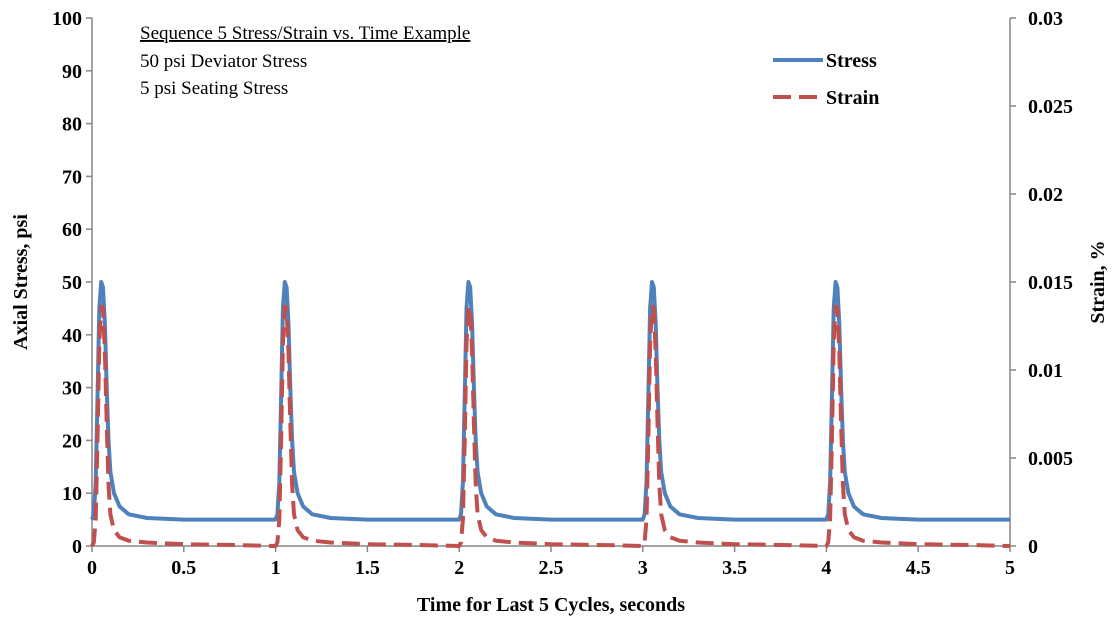 The image size is (1114, 621). Describe the element at coordinates (1050, 283) in the screenshot. I see `y2-tick-label: 0.015` at that location.